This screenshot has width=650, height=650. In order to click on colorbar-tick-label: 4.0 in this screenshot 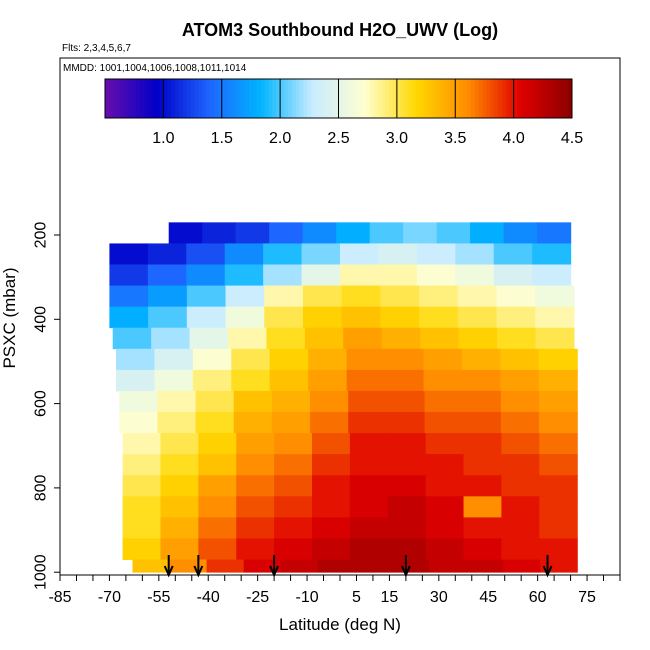, I will do `click(514, 138)`.